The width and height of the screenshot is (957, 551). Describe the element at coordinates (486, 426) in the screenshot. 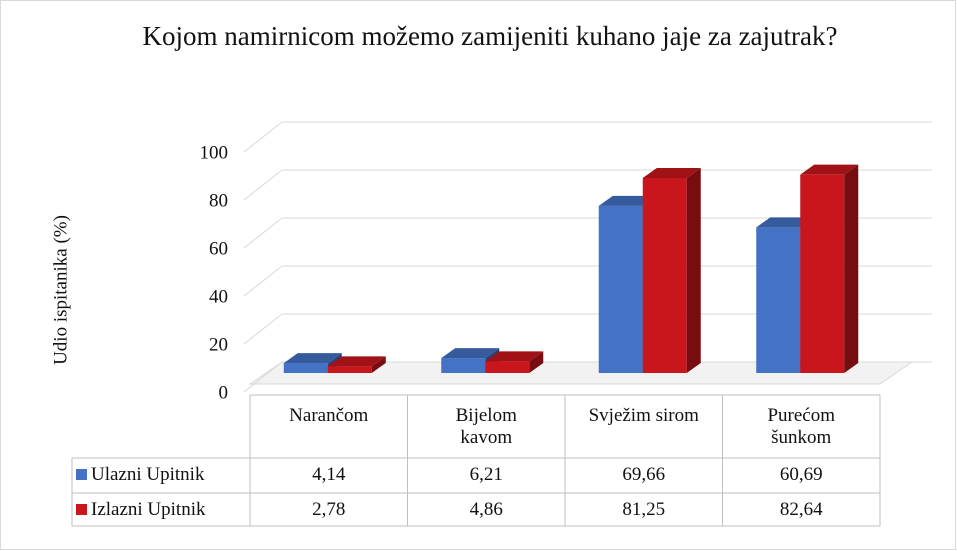

I see `x-tick-label: Bijelom kavom` at that location.